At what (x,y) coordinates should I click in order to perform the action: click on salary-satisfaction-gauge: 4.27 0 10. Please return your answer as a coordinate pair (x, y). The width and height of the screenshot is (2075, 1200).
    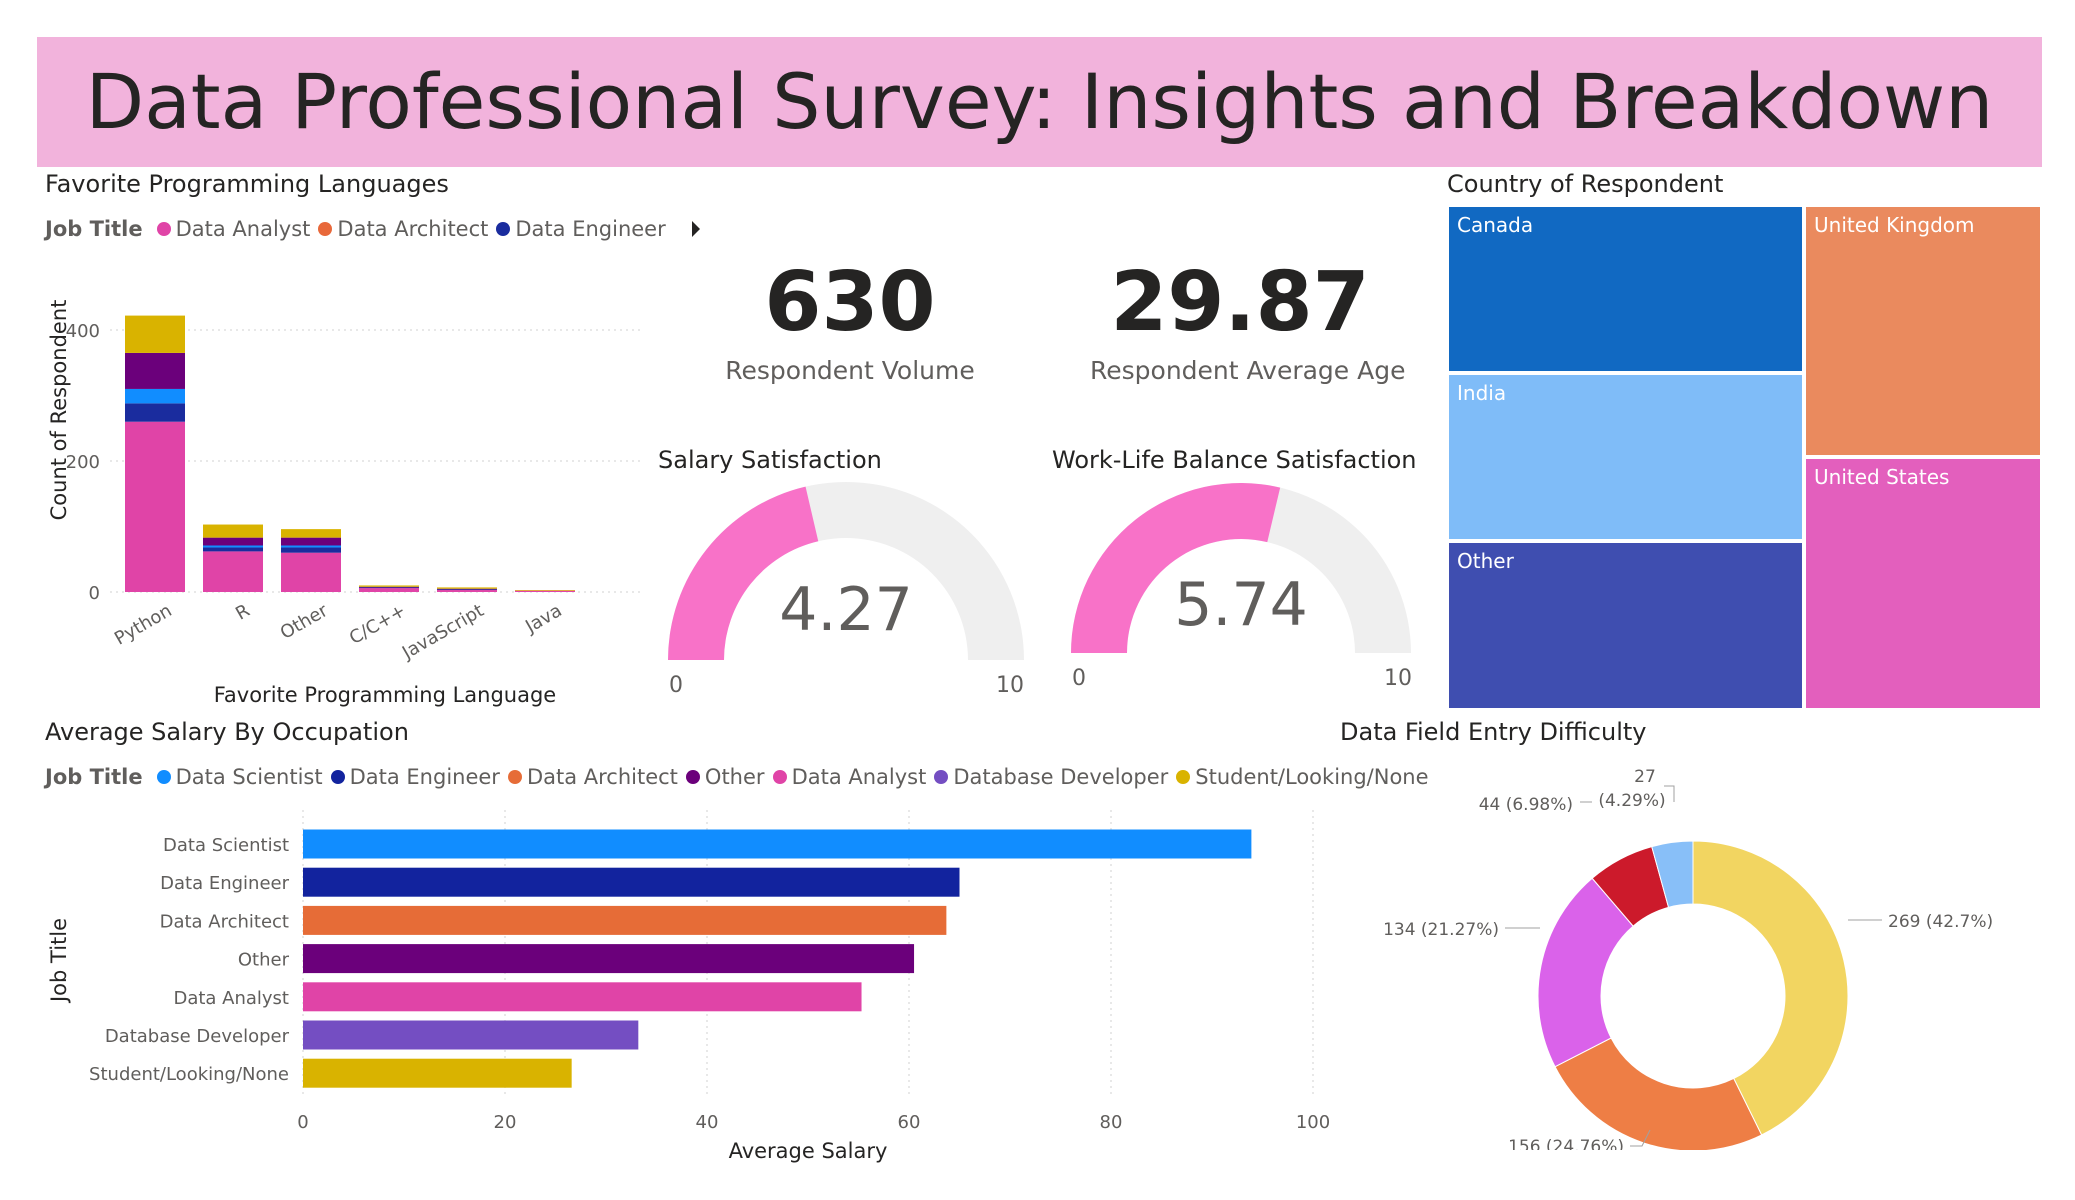
    Looking at the image, I should click on (846, 590).